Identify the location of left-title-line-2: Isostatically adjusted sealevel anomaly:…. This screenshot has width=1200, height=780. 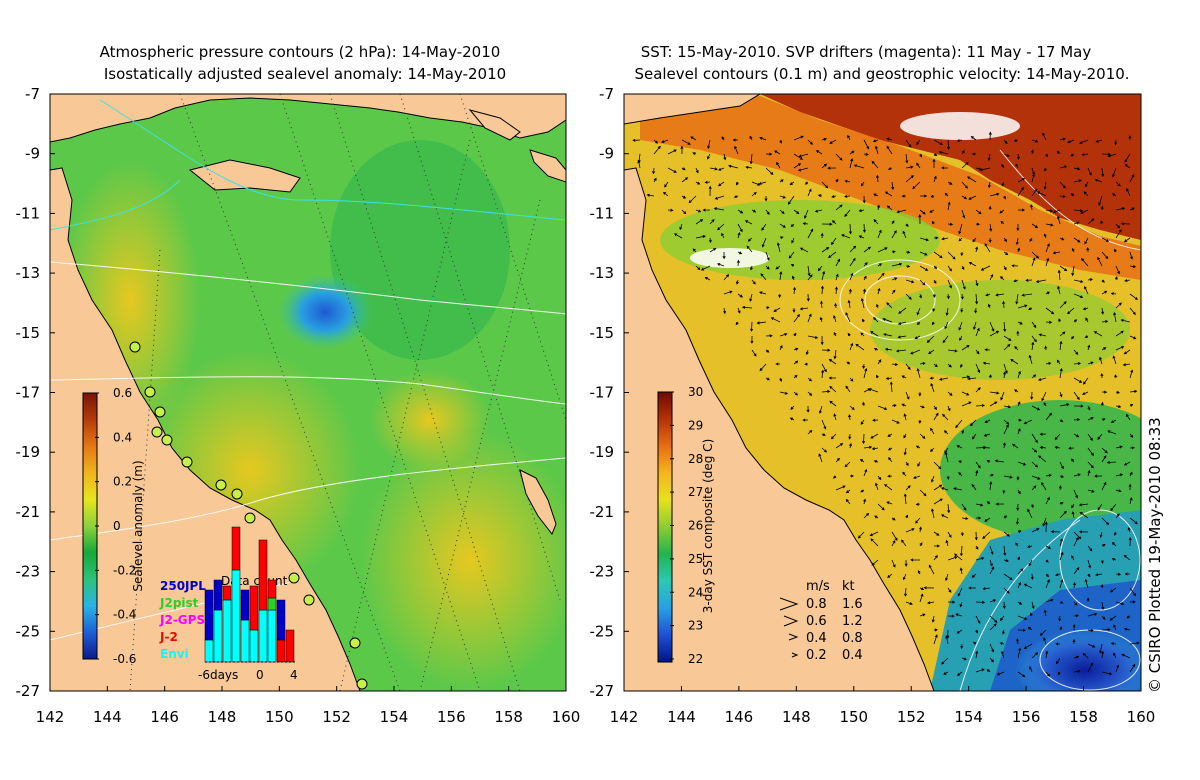
(305, 74).